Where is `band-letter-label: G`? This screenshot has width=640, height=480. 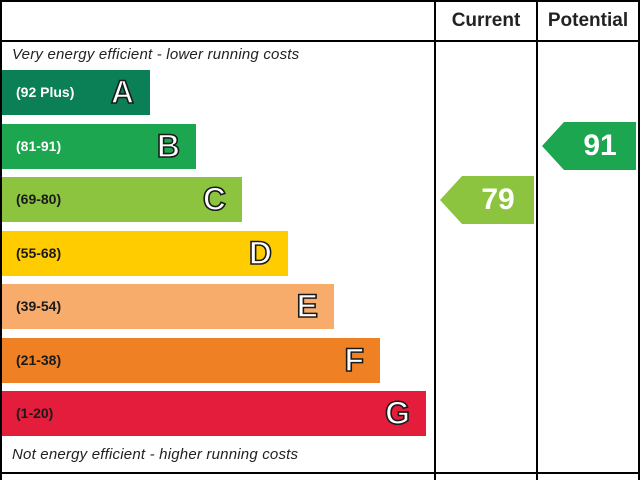
band-letter-label: G is located at coordinates (397, 413).